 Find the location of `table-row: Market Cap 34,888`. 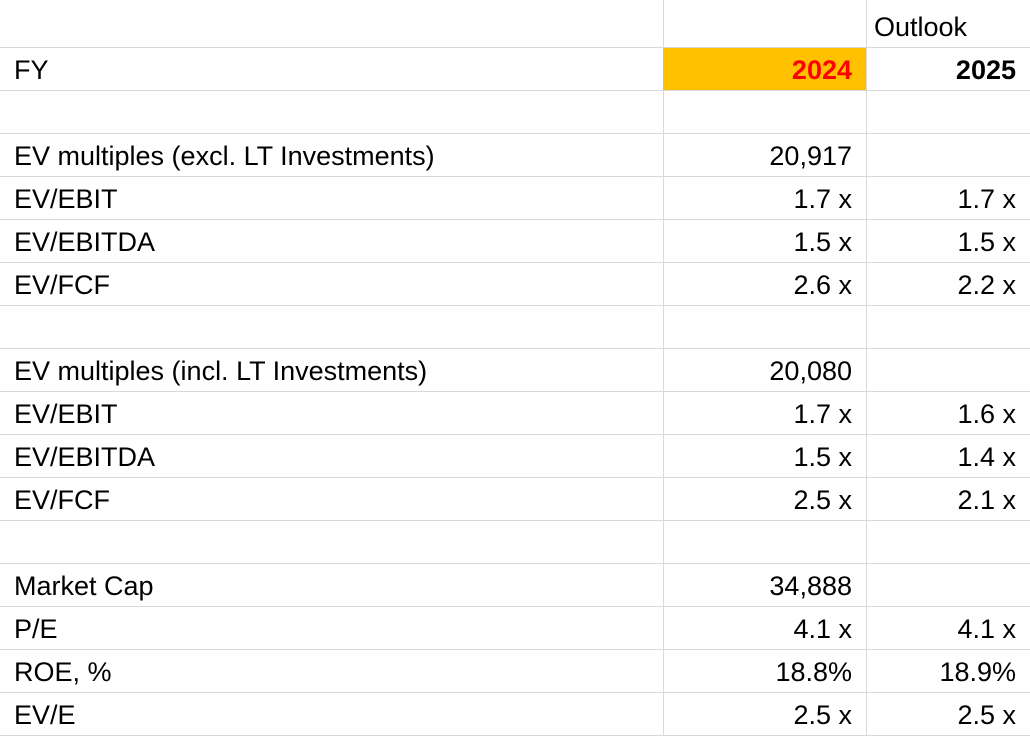

table-row: Market Cap 34,888 is located at coordinates (515, 585).